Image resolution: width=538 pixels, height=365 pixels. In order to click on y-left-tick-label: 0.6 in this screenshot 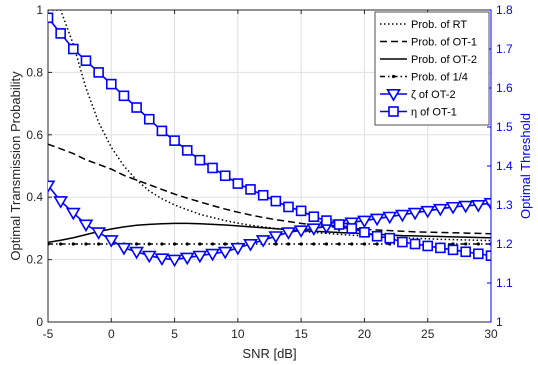, I will do `click(34, 135)`.